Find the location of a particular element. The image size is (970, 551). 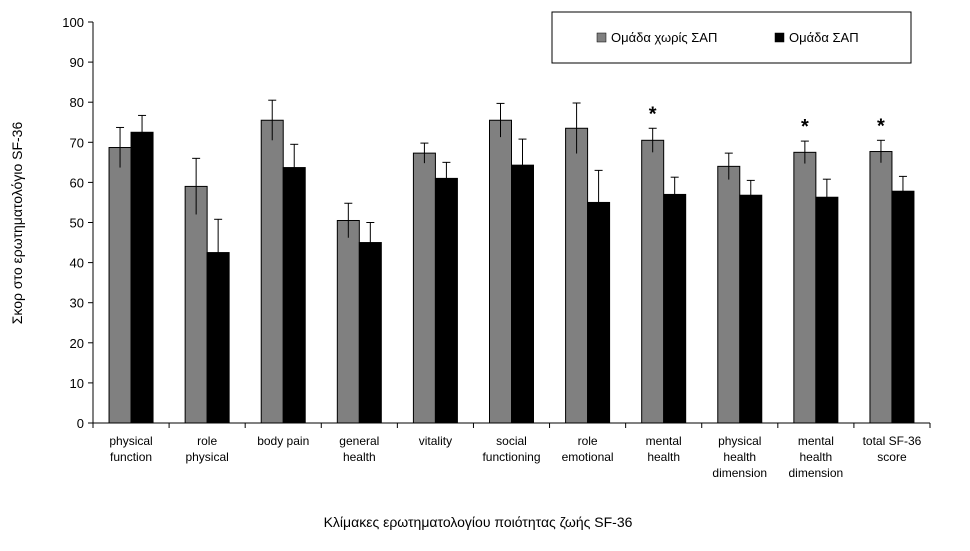

x-category-label: vitality is located at coordinates (435, 441).